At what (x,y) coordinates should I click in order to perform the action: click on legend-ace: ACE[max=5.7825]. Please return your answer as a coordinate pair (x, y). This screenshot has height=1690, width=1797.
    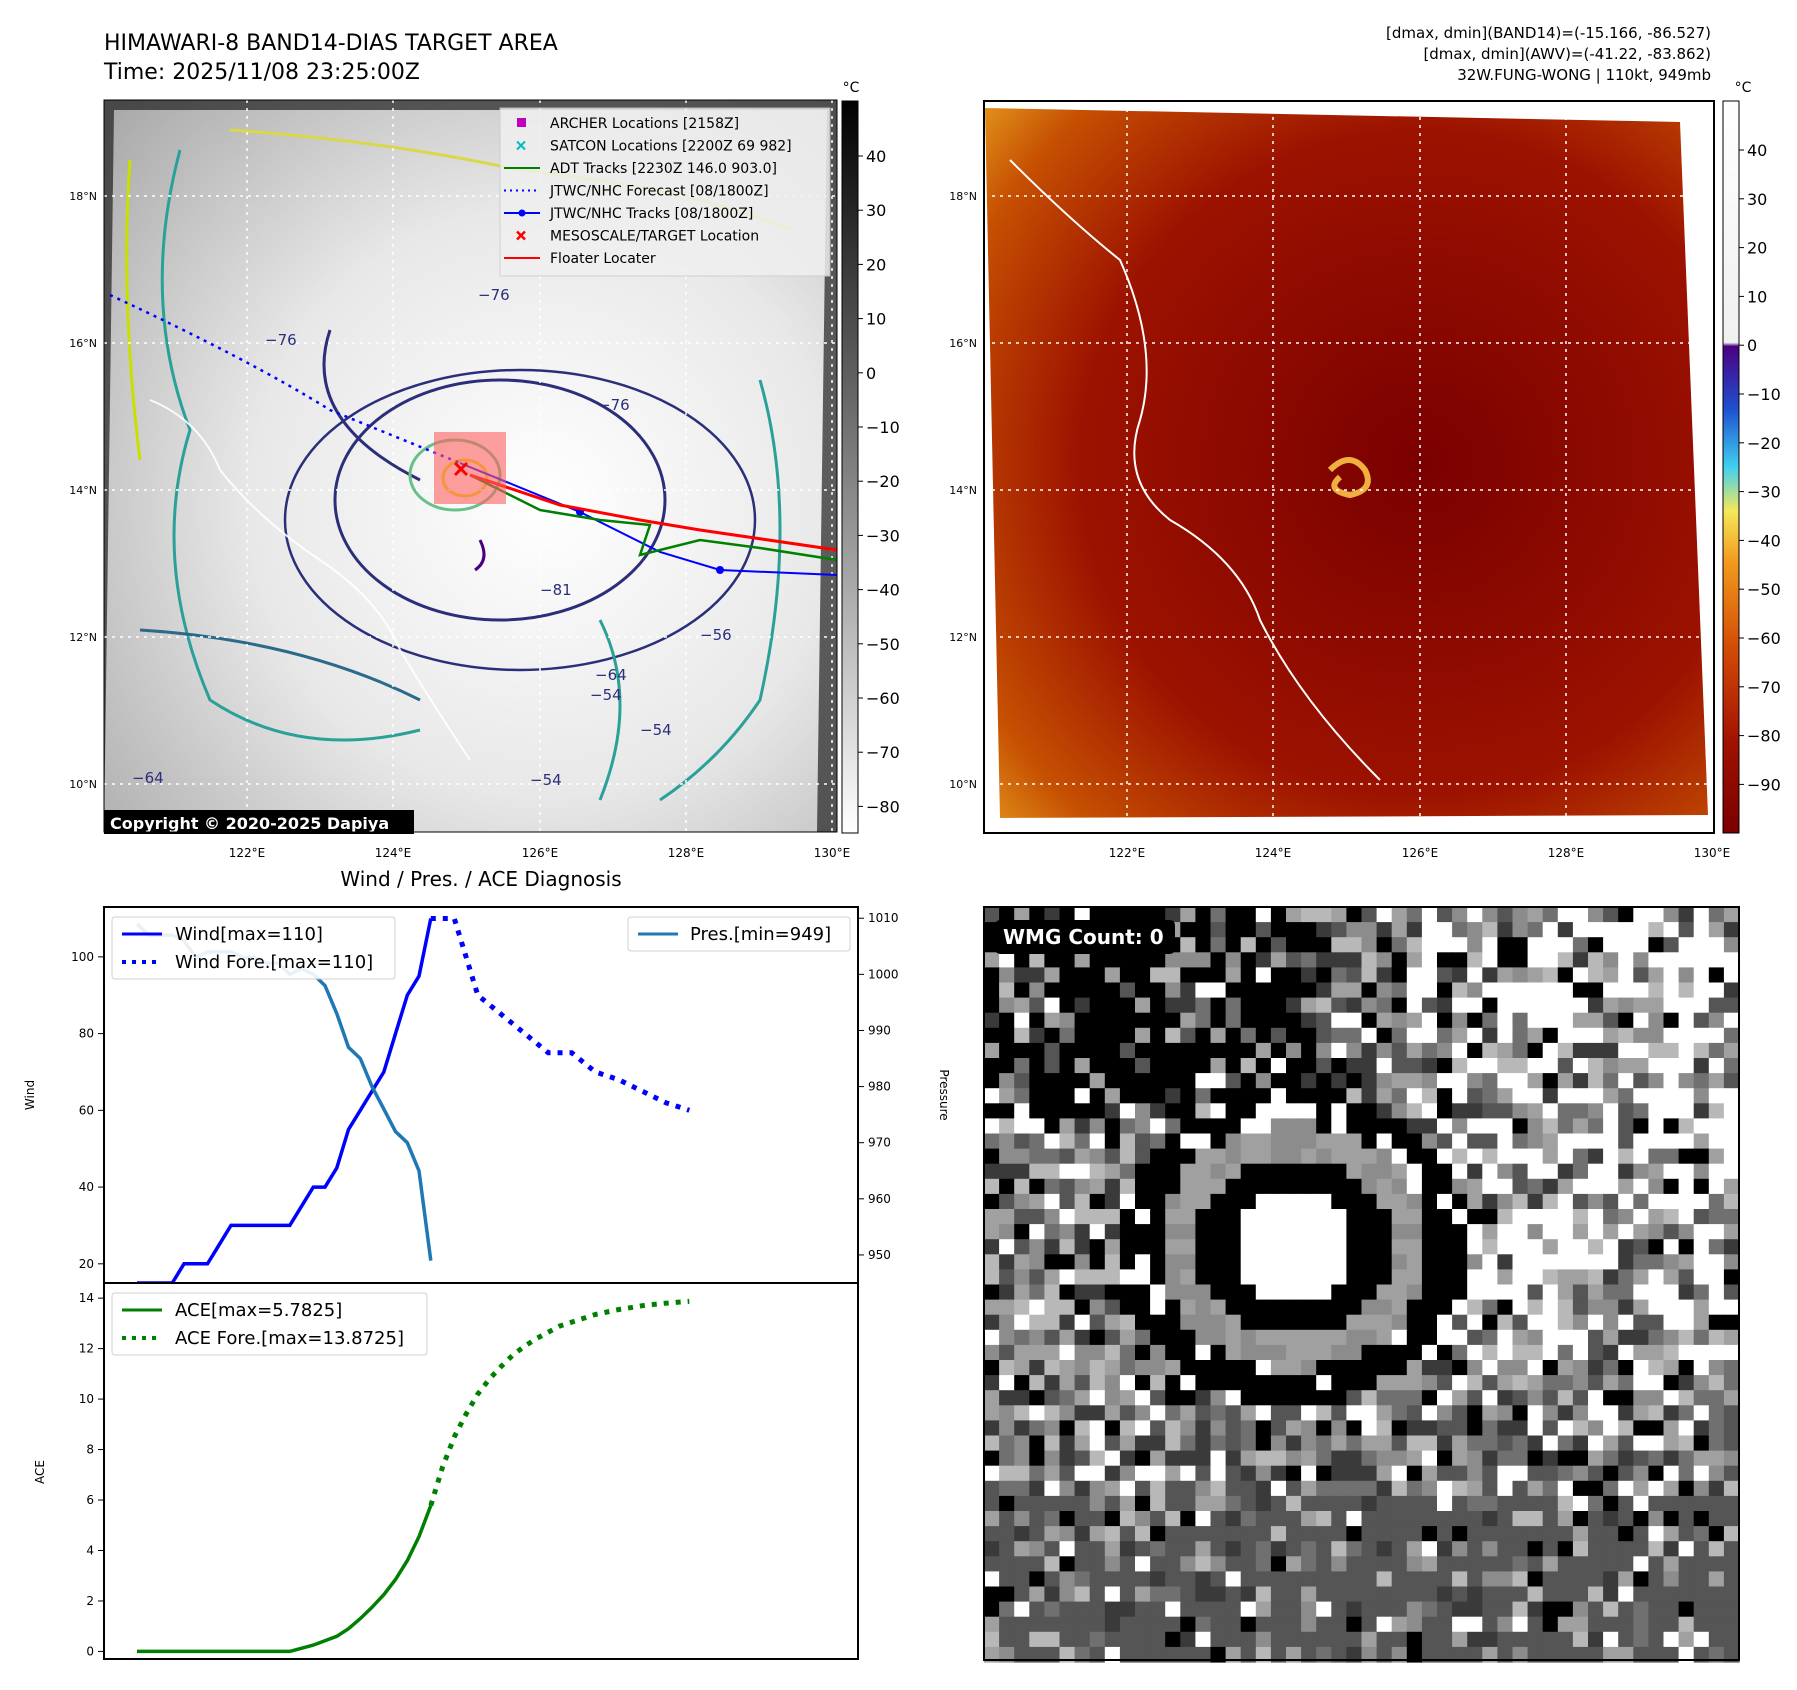
    Looking at the image, I should click on (258, 1310).